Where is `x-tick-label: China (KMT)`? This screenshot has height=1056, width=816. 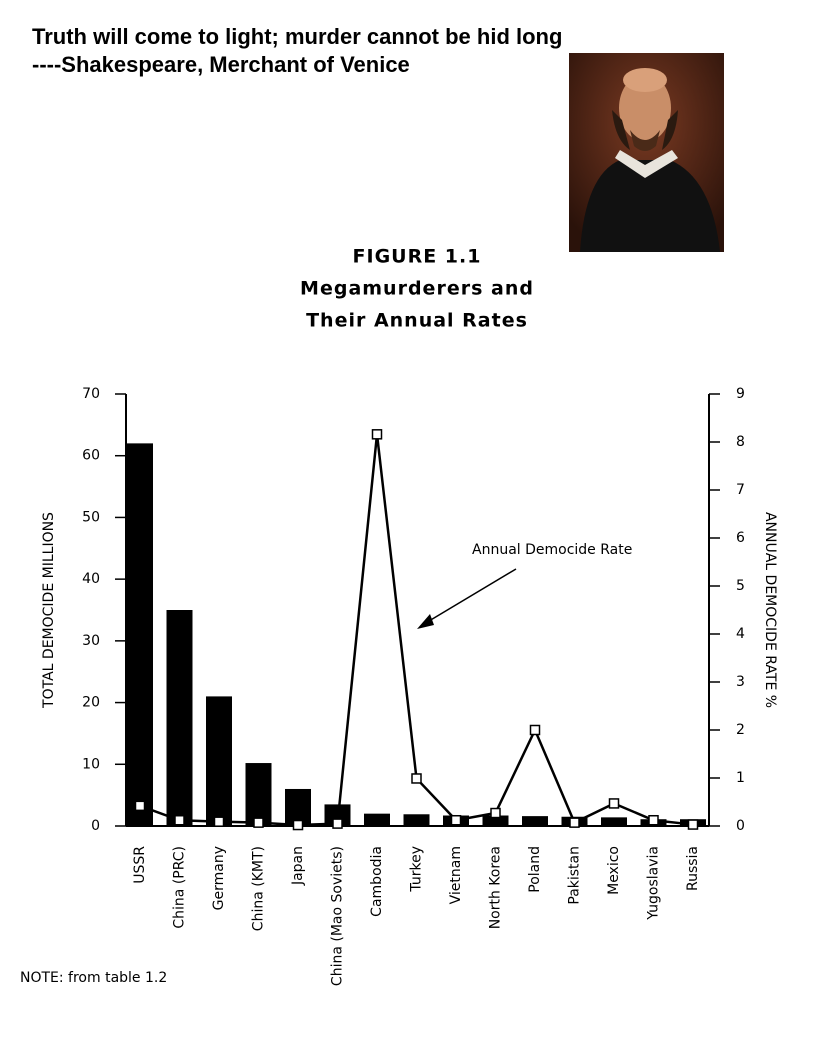 x-tick-label: China (KMT) is located at coordinates (259, 888).